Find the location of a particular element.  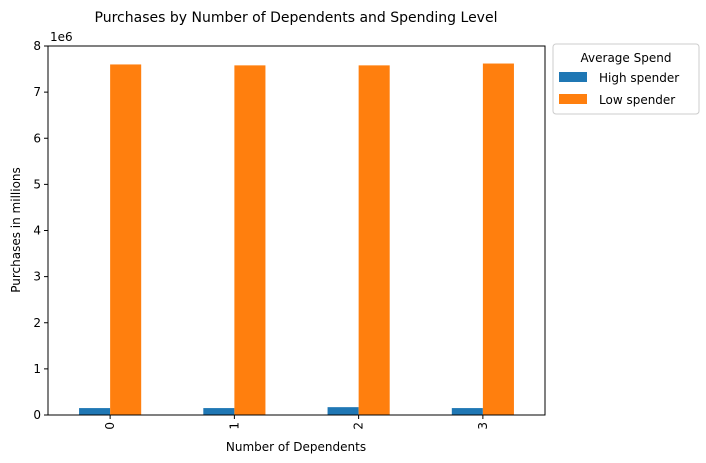

y-axis-label: Purchases in millions is located at coordinates (16, 230).